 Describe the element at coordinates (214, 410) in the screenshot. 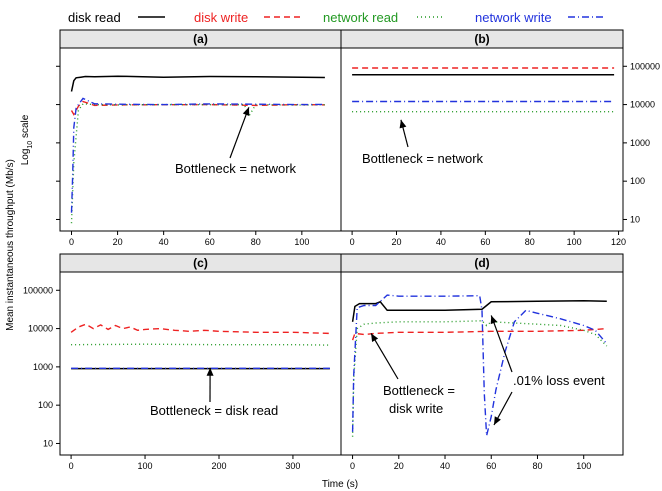

I see `annotation-label: Bottleneck = disk read` at that location.